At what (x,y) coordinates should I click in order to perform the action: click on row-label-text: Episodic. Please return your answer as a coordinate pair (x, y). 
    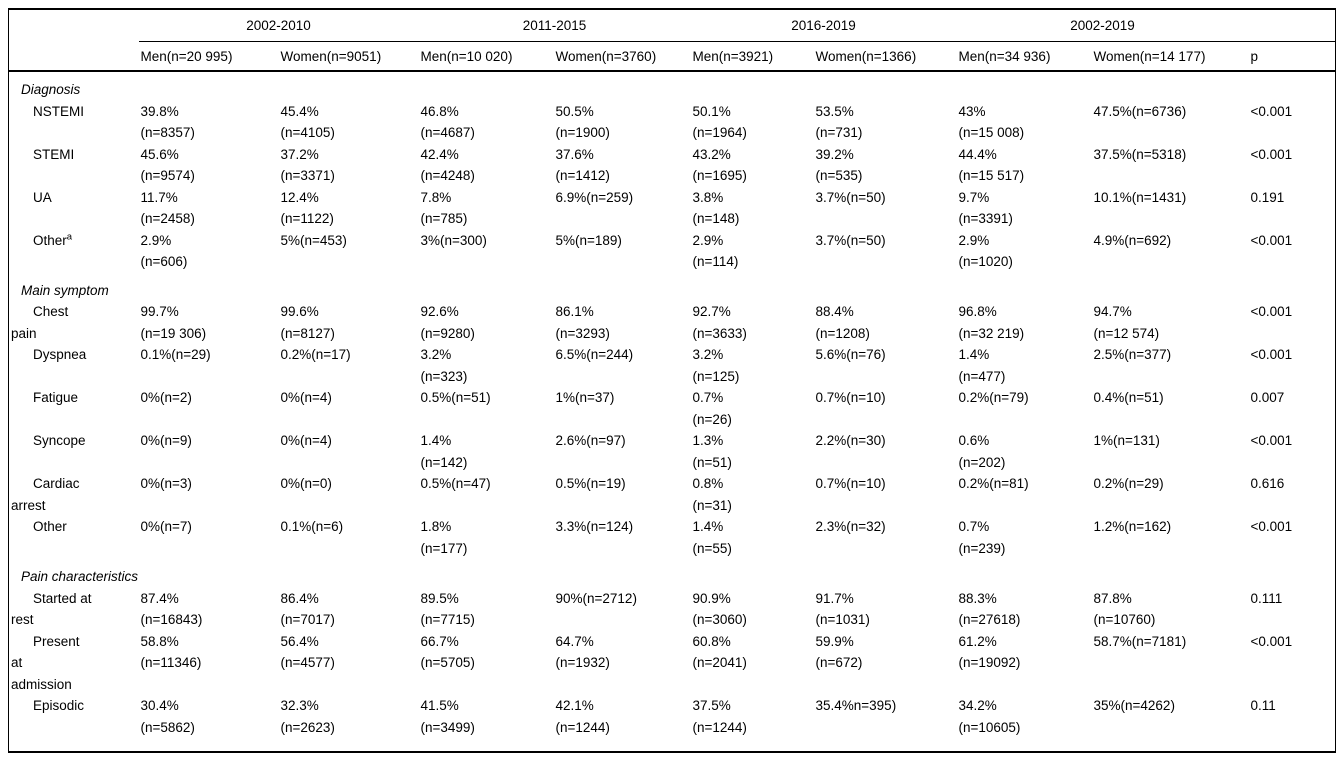
    Looking at the image, I should click on (59, 705).